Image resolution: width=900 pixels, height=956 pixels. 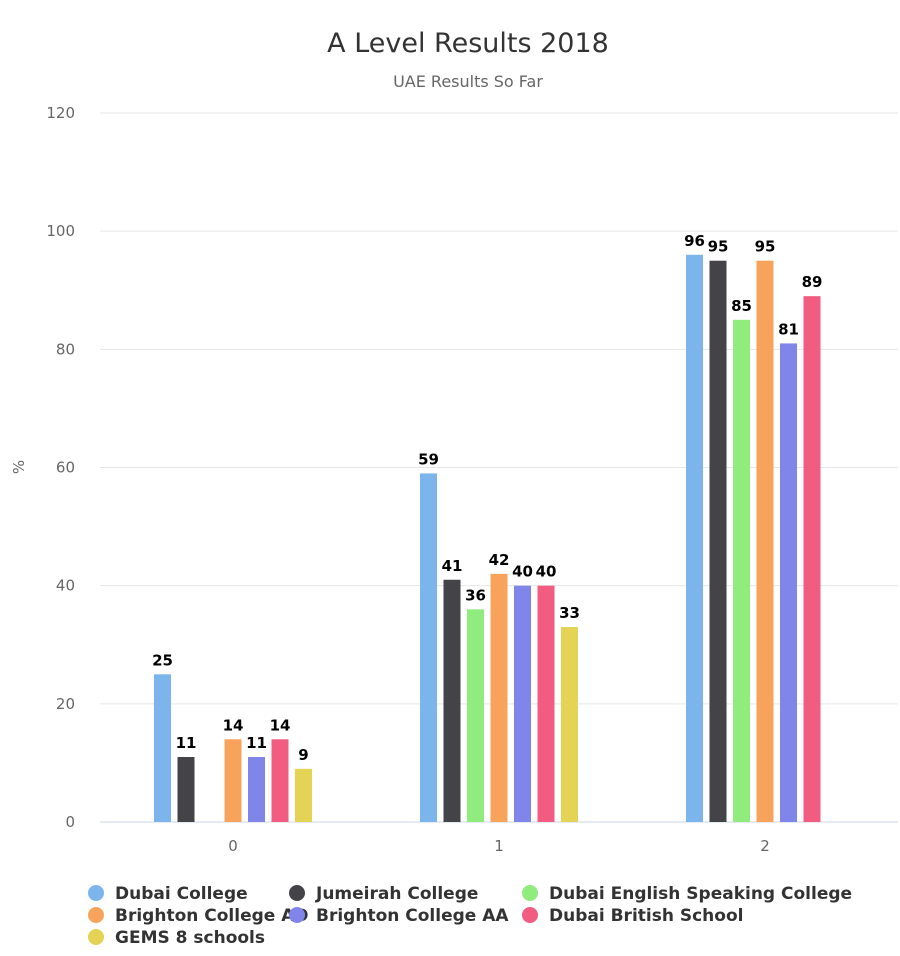 I want to click on data-label: 42, so click(x=499, y=560).